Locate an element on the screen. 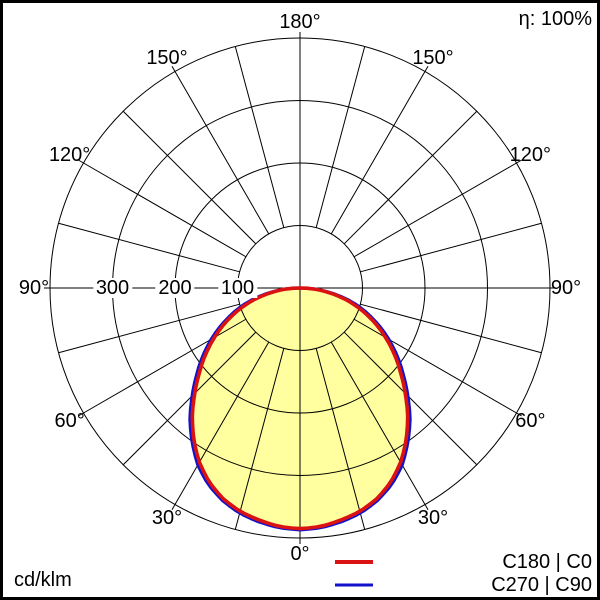  radial-scale-label-200: 200 is located at coordinates (175, 288).